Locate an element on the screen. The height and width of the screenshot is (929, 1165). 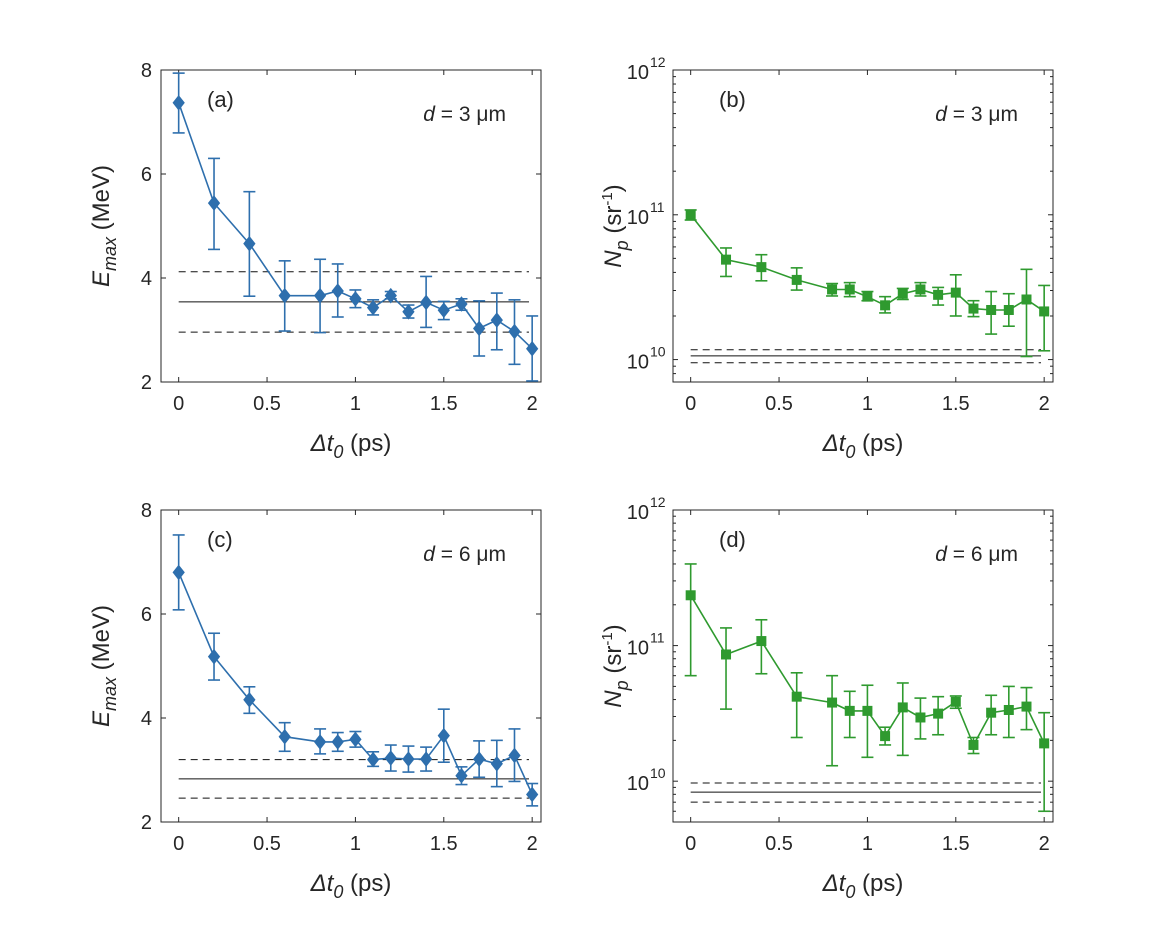
y-tick-label: 8 is located at coordinates (146, 511).